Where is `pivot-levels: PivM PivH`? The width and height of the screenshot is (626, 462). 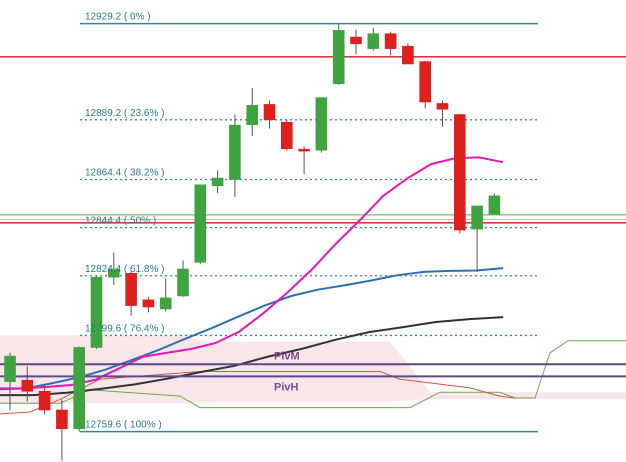
pivot-levels: PivM PivH is located at coordinates (313, 371).